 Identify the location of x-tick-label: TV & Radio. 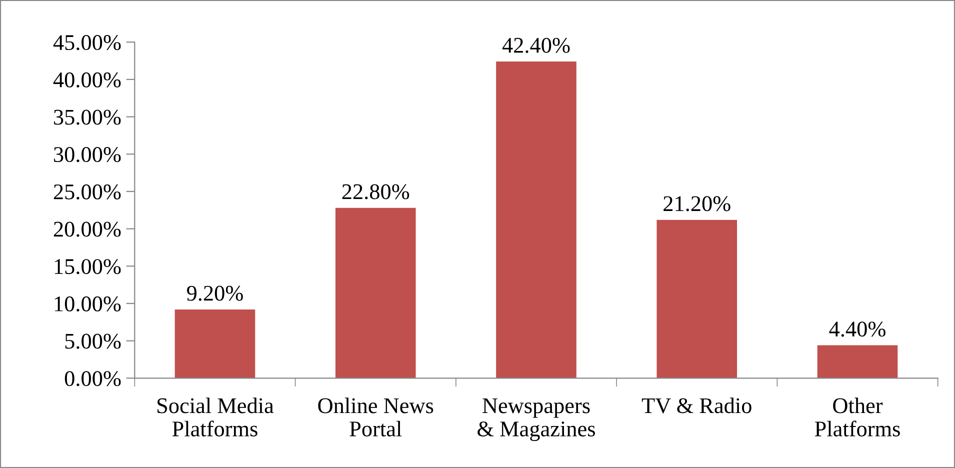
(697, 406).